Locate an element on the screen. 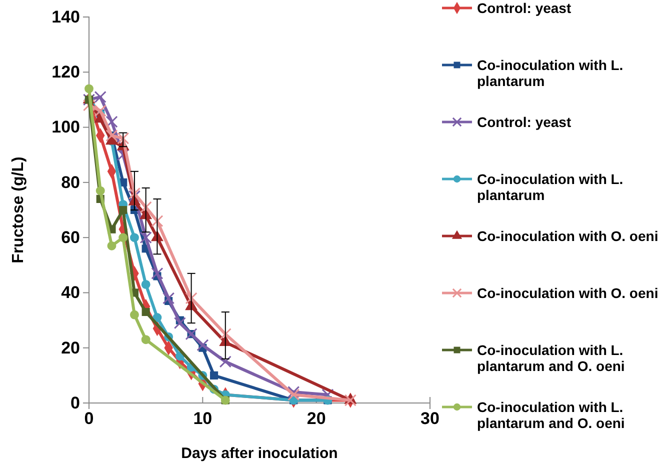 The height and width of the screenshot is (464, 670). y-tick-label: 20 is located at coordinates (70, 348).